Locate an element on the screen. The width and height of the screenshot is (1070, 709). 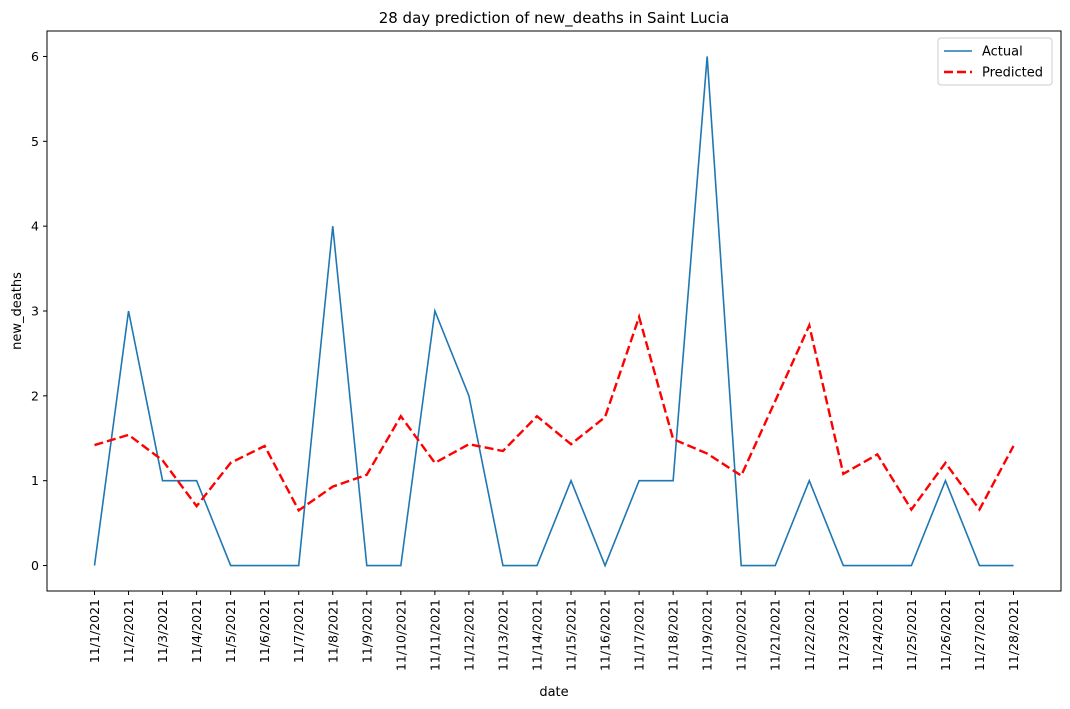
x-tick-label: 11/14/2021 is located at coordinates (536, 635).